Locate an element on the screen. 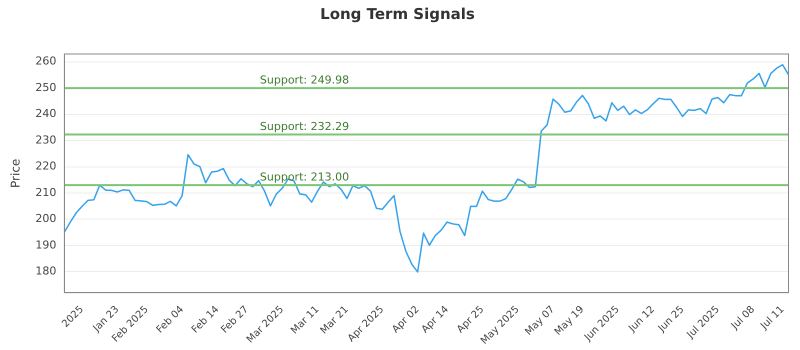 The width and height of the screenshot is (800, 350). x-tick-label: Feb 14 is located at coordinates (206, 320).